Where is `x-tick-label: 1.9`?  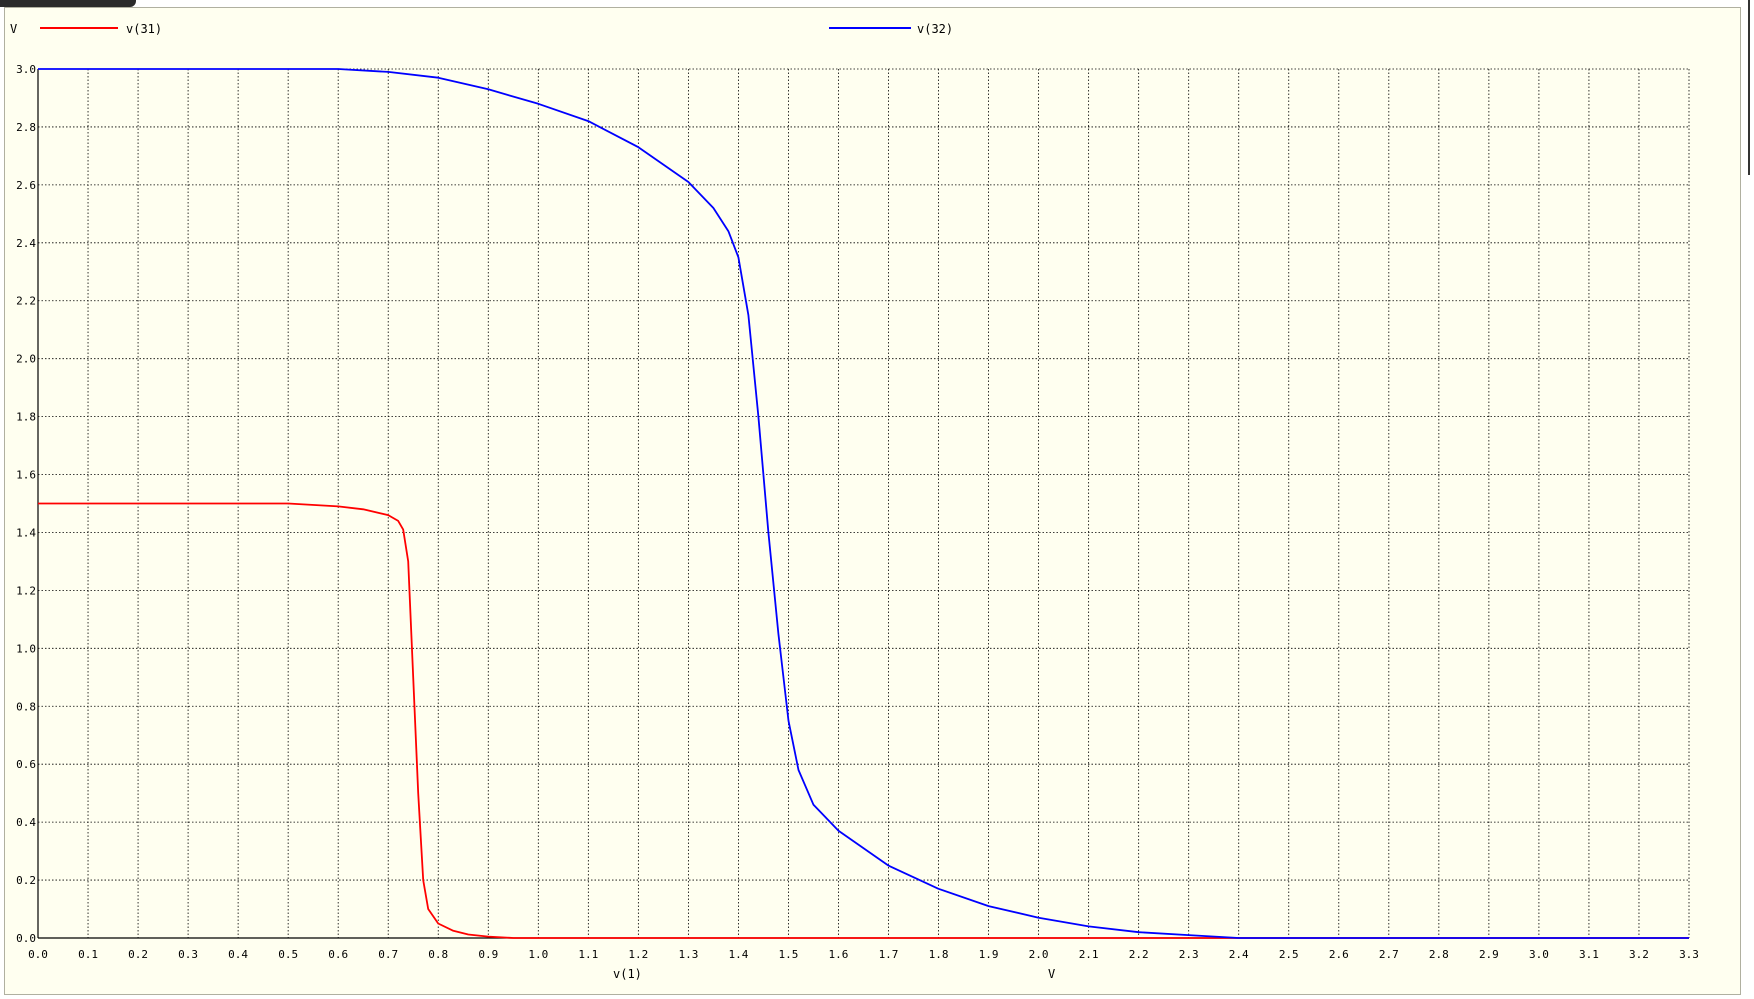 x-tick-label: 1.9 is located at coordinates (989, 954).